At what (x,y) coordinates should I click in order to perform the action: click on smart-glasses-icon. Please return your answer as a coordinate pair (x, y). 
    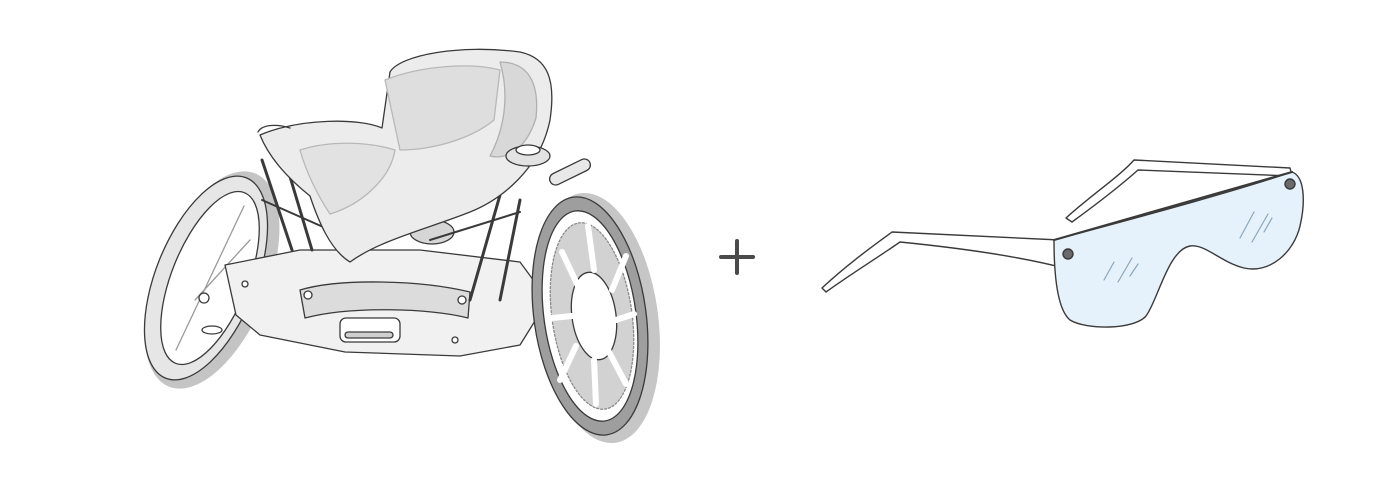
    Looking at the image, I should click on (1062, 243).